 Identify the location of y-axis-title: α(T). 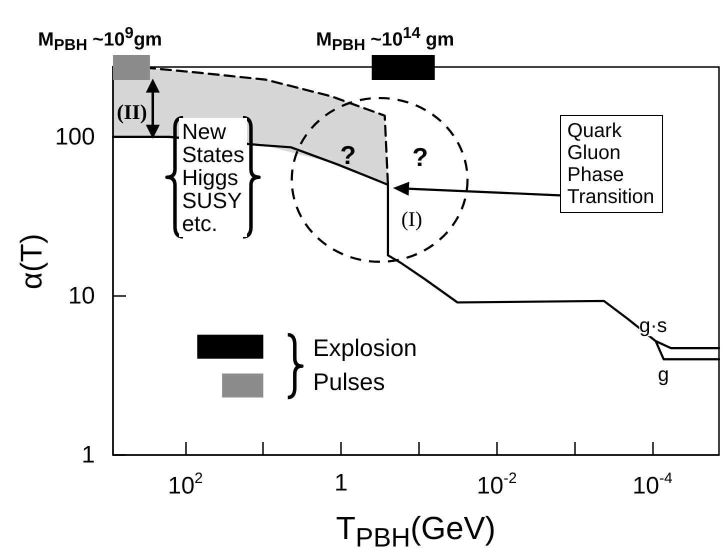
(31, 261).